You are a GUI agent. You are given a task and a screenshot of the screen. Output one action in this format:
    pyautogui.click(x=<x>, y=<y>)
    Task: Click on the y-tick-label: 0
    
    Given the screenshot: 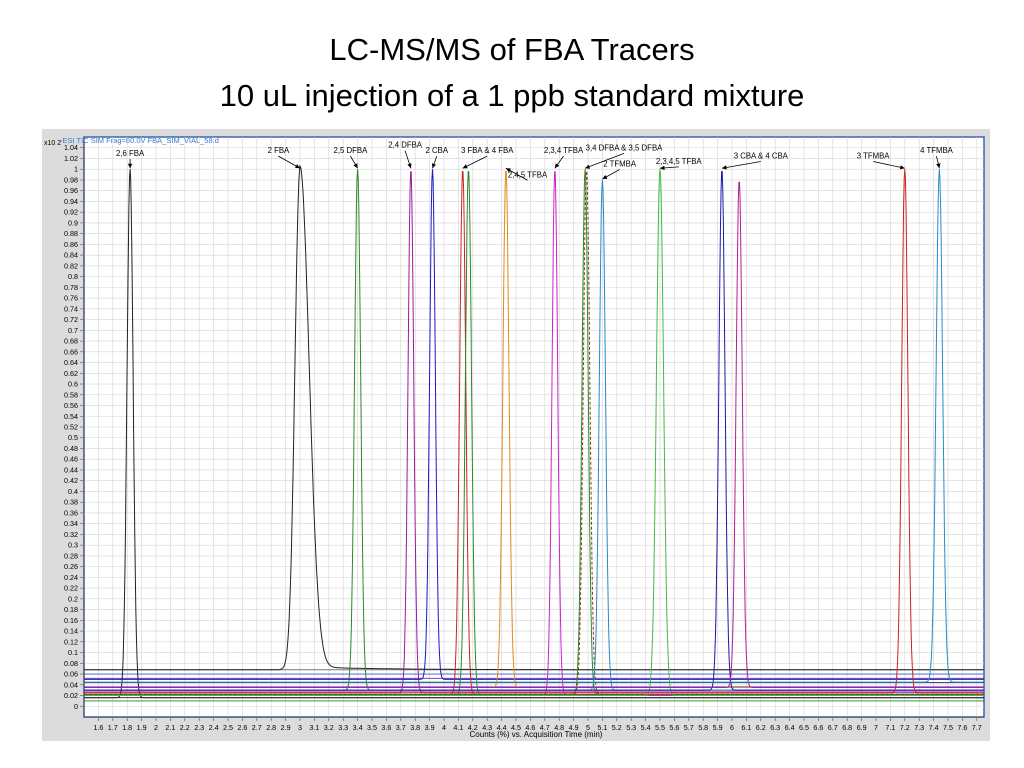 What is the action you would take?
    pyautogui.click(x=76, y=706)
    